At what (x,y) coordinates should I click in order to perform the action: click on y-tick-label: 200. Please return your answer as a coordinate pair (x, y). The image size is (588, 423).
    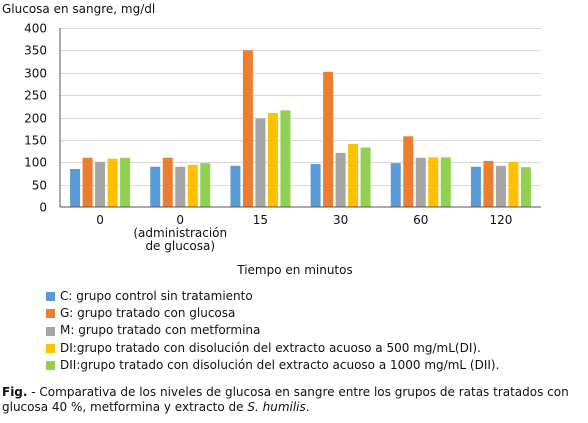
    Looking at the image, I should click on (35, 119).